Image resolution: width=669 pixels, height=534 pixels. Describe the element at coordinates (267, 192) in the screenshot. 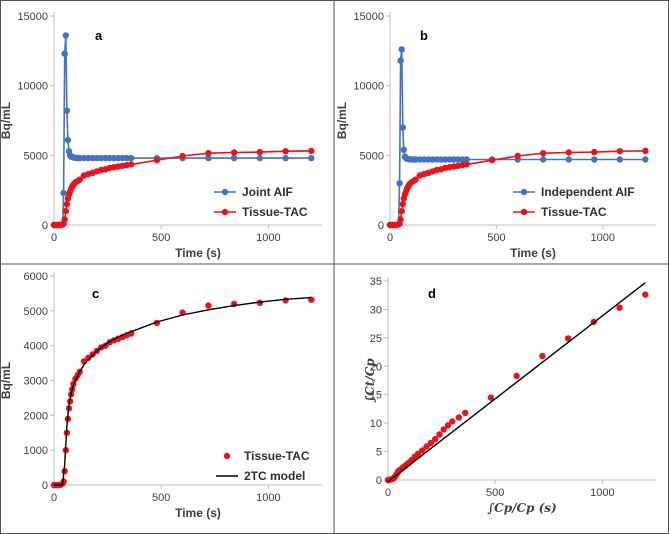

I see `legend-label: Joint AIF` at that location.